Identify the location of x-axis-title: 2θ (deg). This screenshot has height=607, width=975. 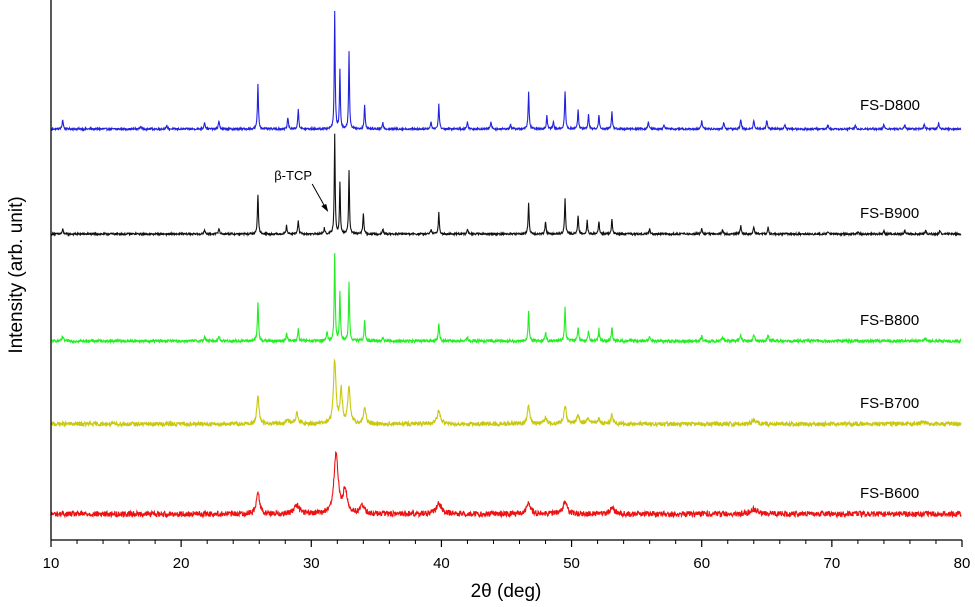
(506, 591).